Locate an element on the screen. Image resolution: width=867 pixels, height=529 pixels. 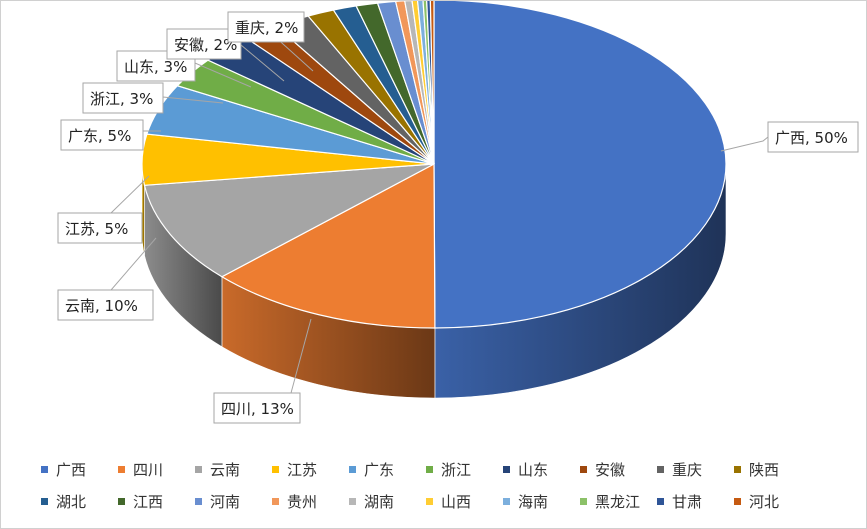
legend-item: 黑龙江 is located at coordinates (618, 501).